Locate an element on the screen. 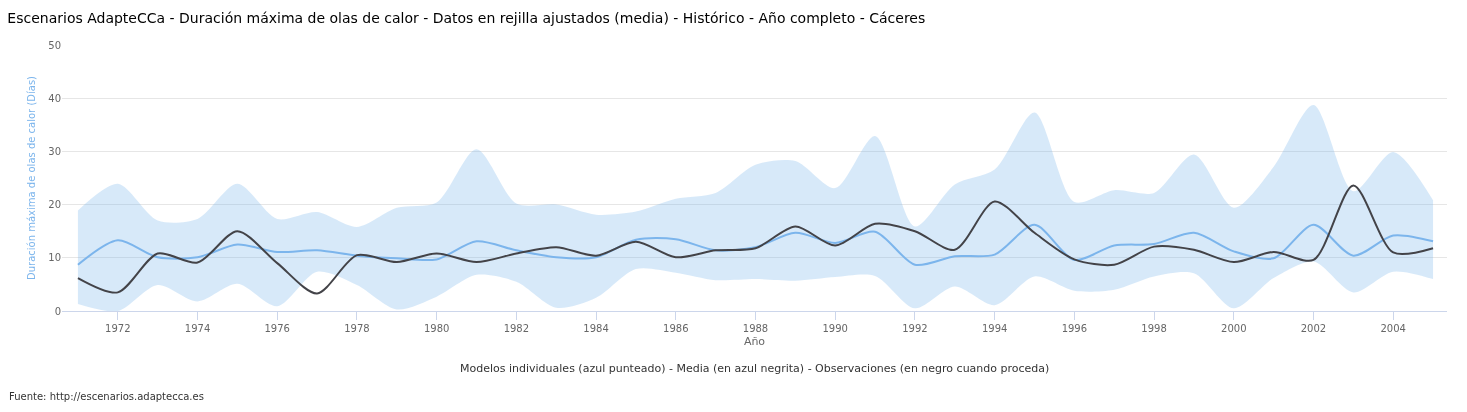 This screenshot has height=412, width=1467. x-tick-label: 1976 is located at coordinates (277, 328).